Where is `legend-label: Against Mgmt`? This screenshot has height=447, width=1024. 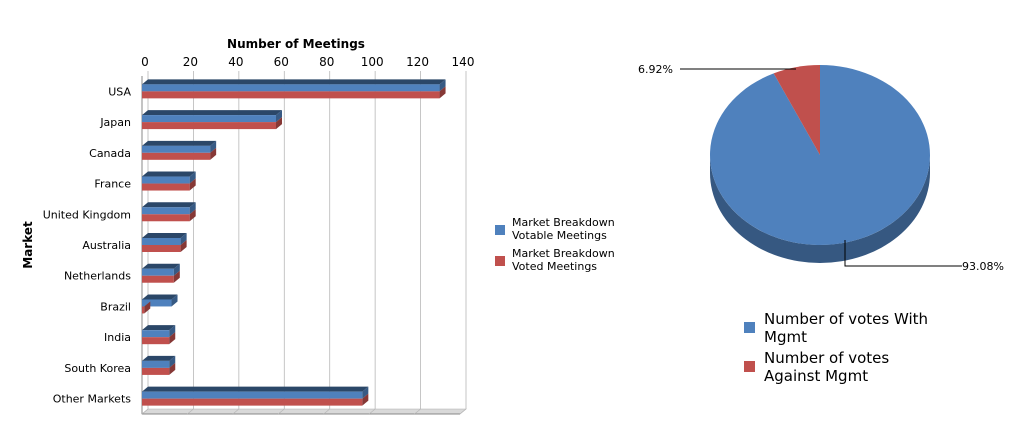
legend-label: Against Mgmt is located at coordinates (816, 376).